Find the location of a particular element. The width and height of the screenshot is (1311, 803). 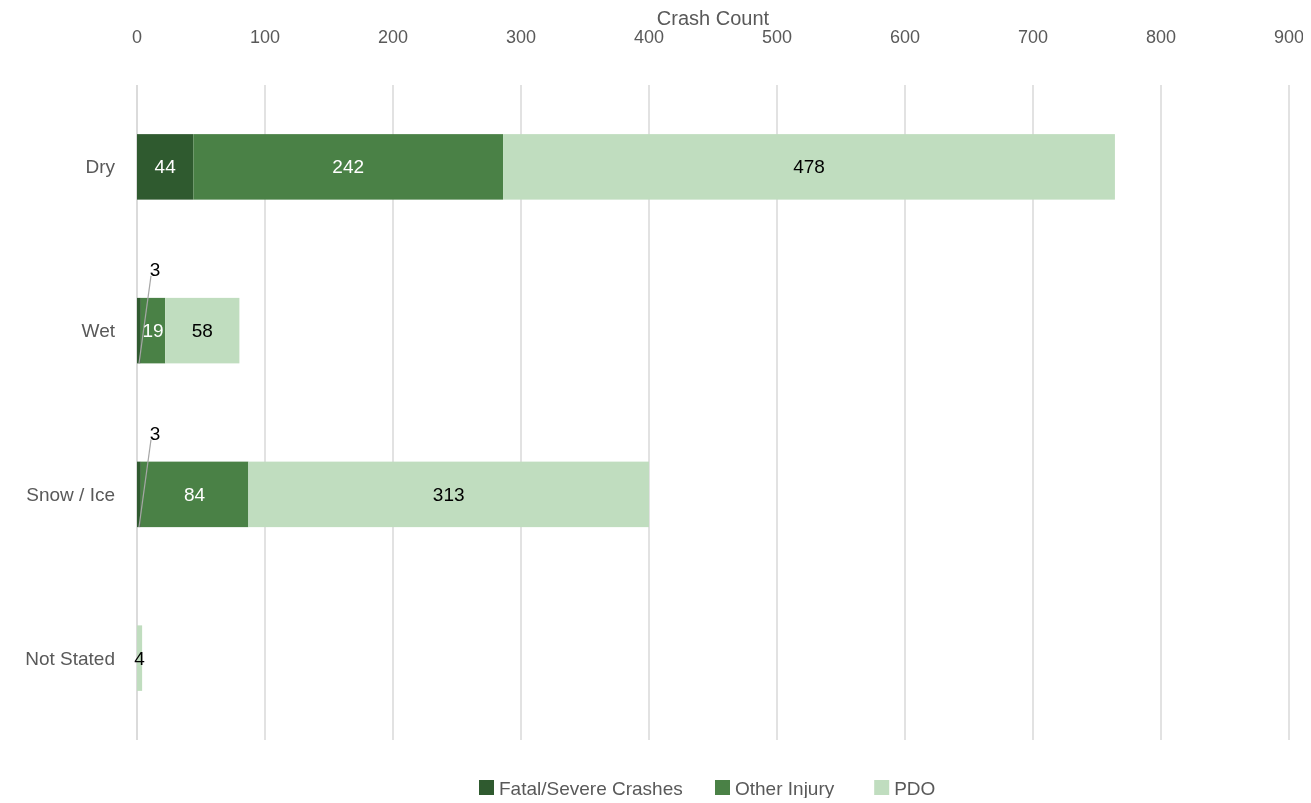

y-tick-label: Not Stated is located at coordinates (70, 658).